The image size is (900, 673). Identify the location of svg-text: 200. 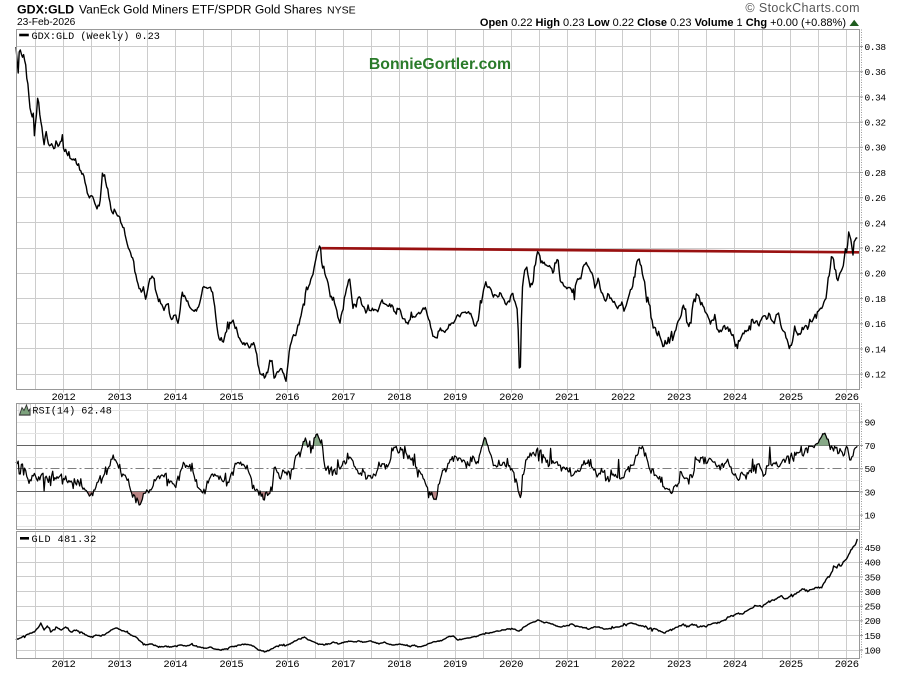
(873, 621).